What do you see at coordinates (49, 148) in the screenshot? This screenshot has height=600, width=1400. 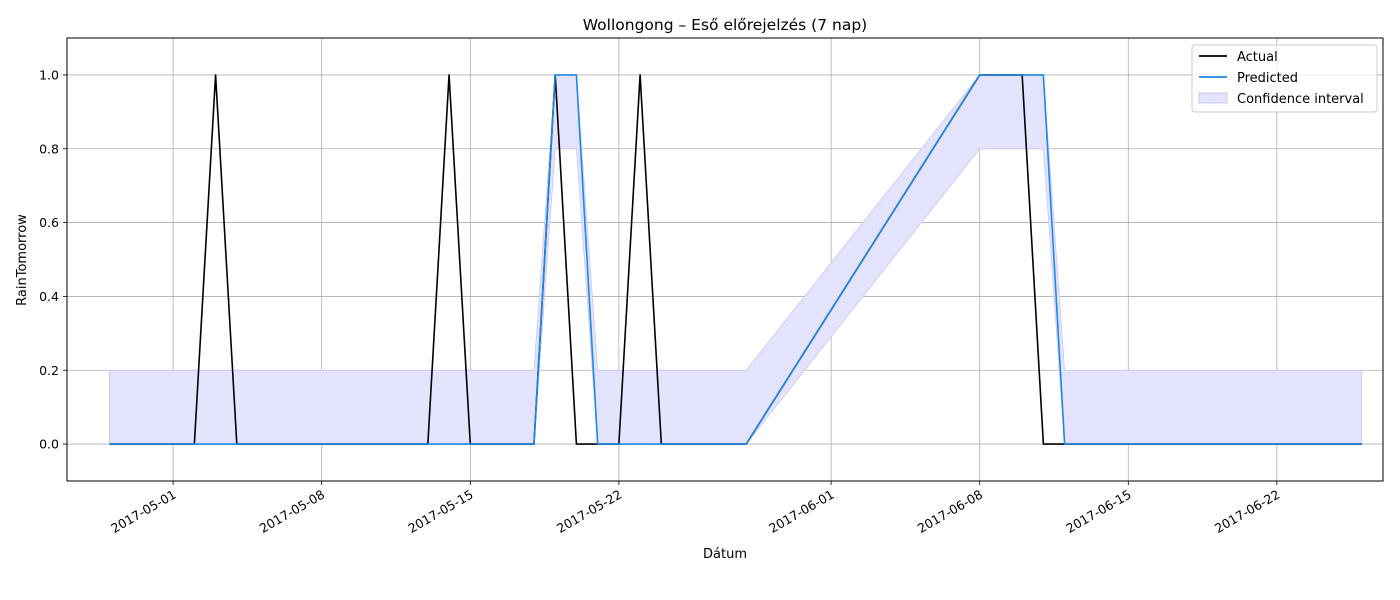 I see `y-tick-label: 0.8` at bounding box center [49, 148].